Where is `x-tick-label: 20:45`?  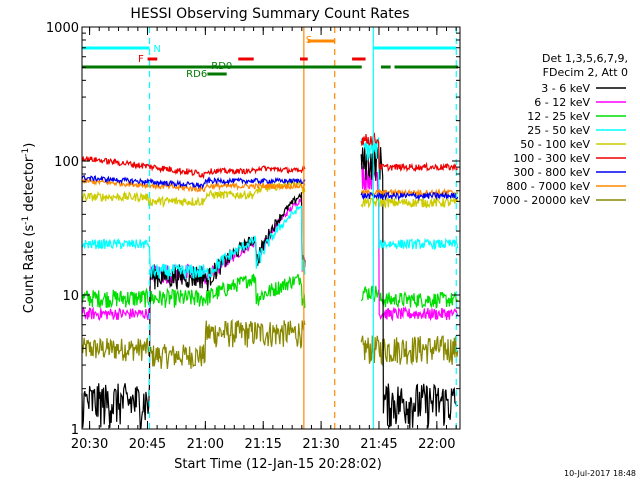 x-tick-label: 20:45 is located at coordinates (147, 444).